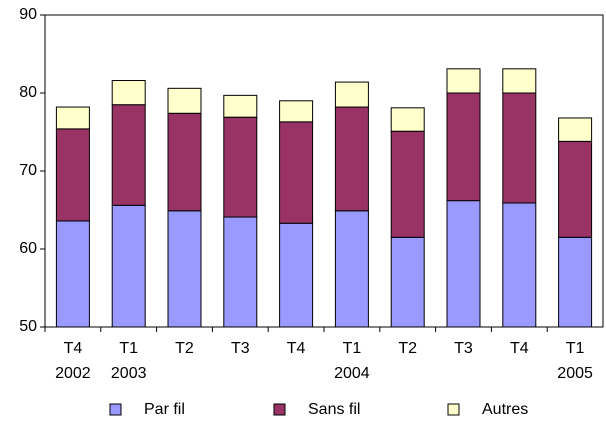 This screenshot has width=606, height=426. Describe the element at coordinates (28, 92) in the screenshot. I see `y-tick-label: 80` at that location.